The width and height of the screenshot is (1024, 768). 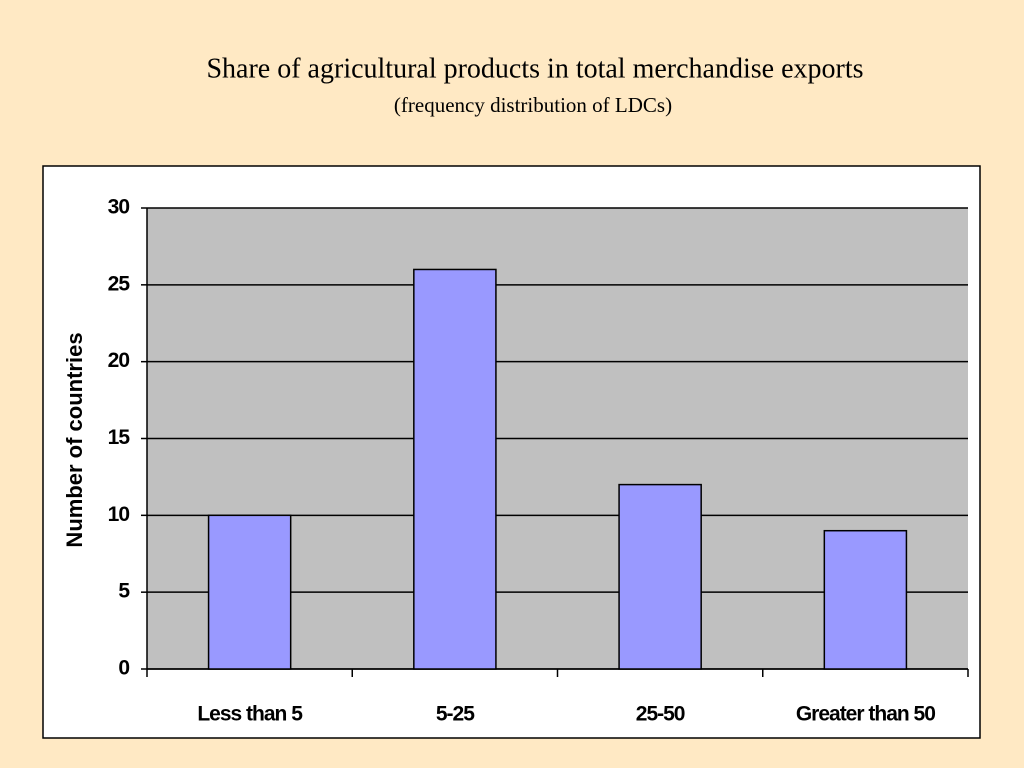 What do you see at coordinates (119, 360) in the screenshot?
I see `y-tick-label: 20` at bounding box center [119, 360].